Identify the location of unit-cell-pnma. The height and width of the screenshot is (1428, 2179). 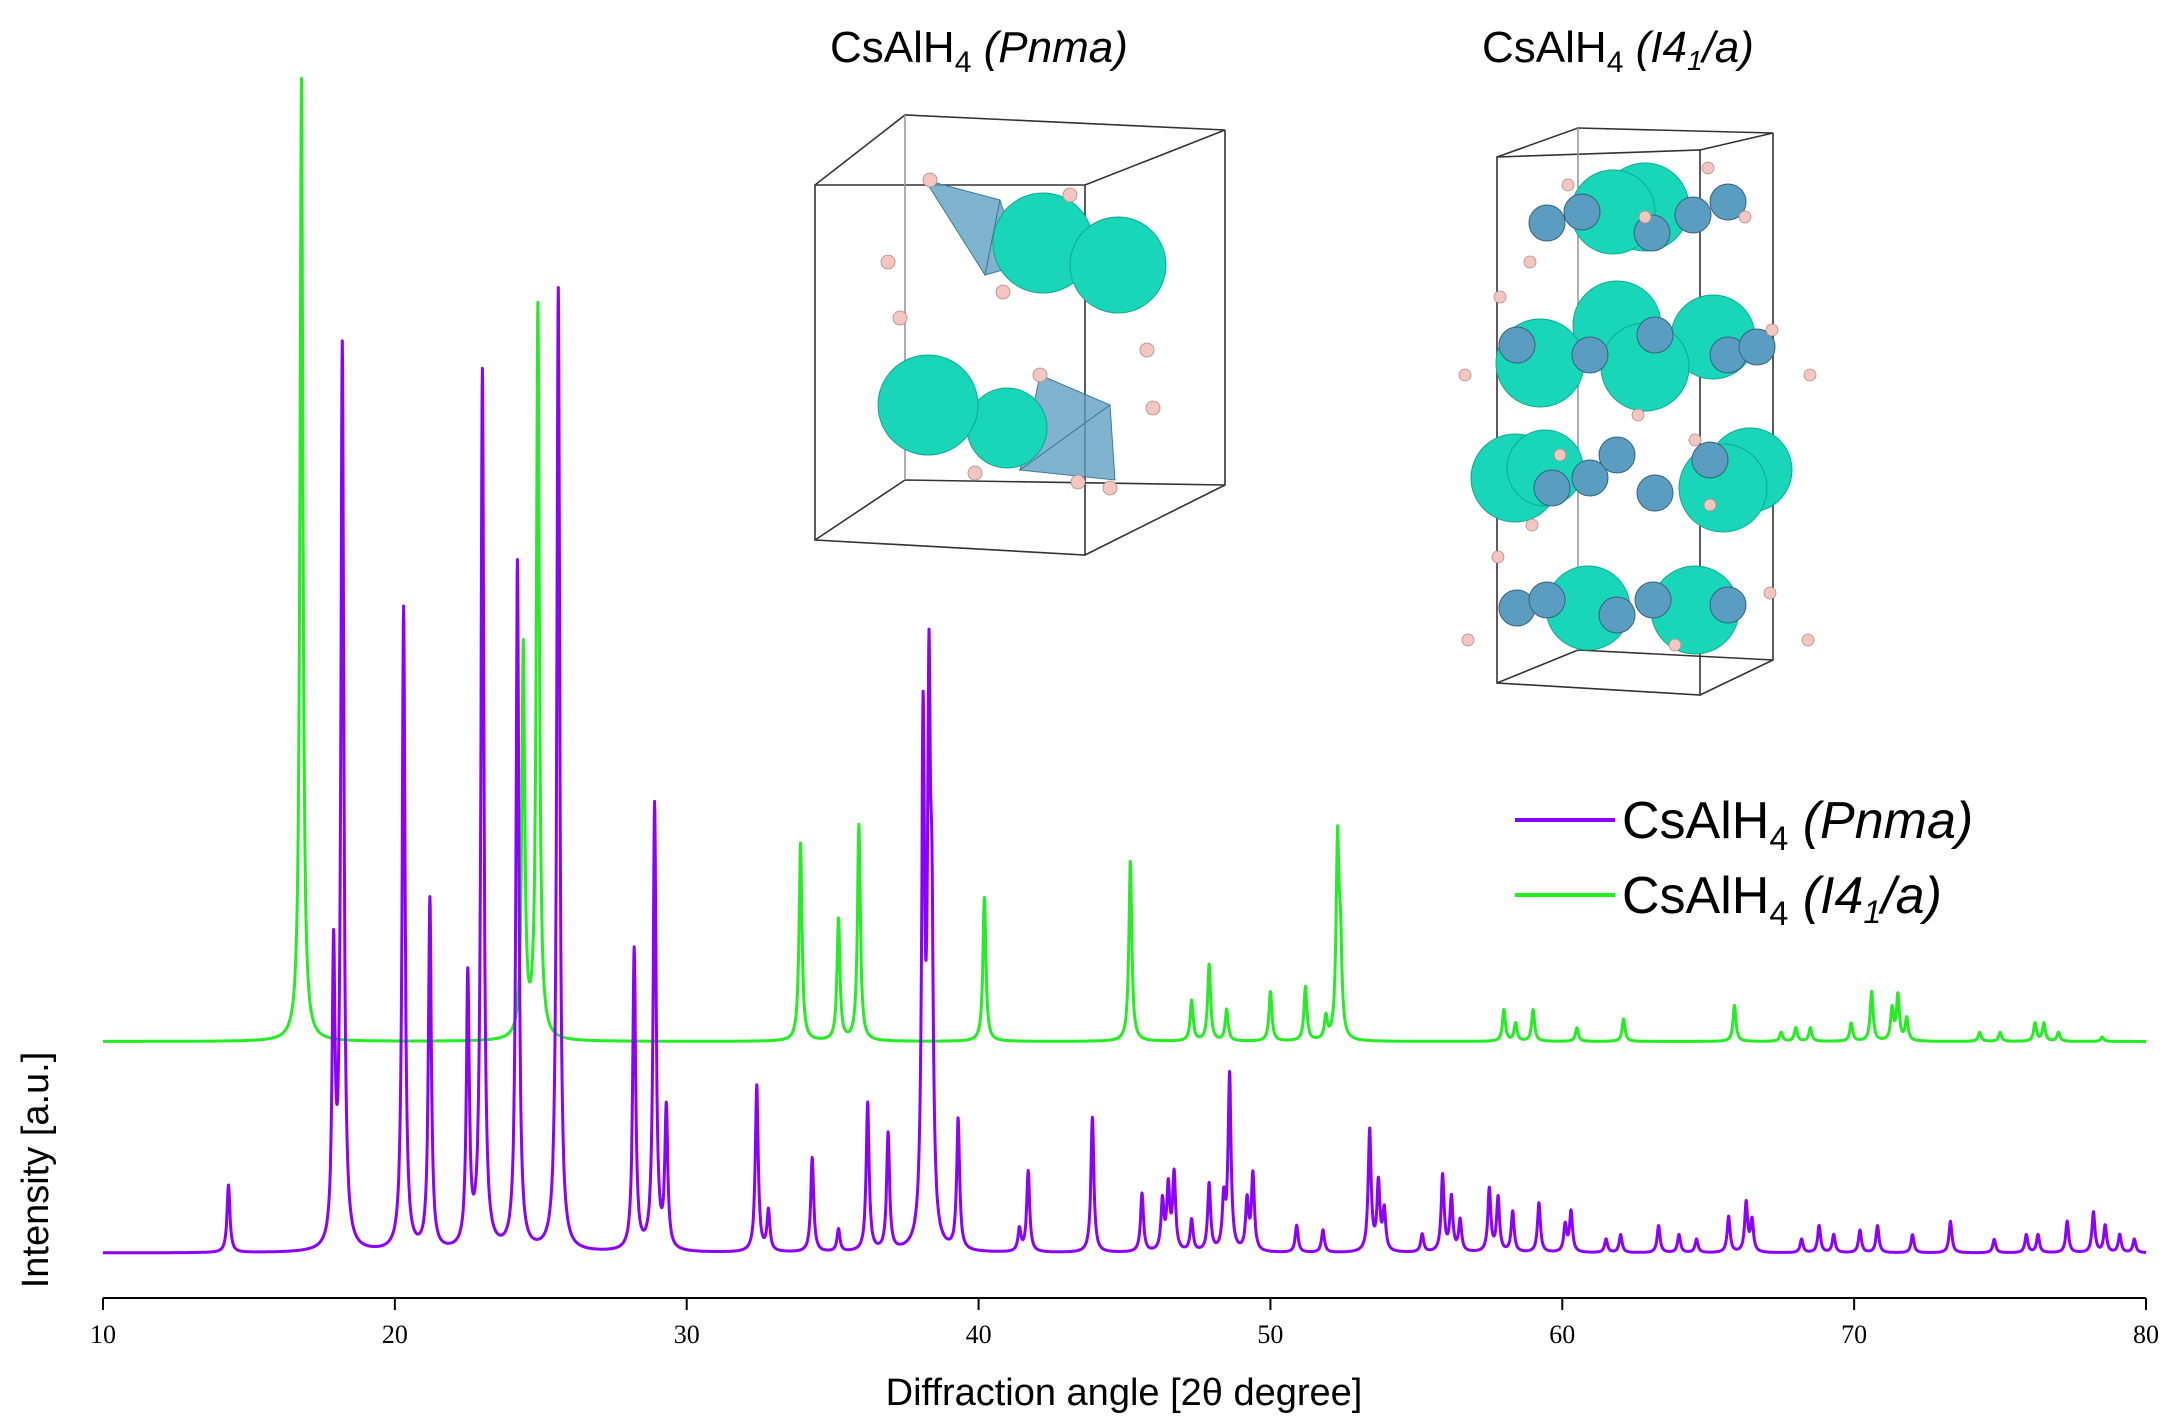
(1020, 335).